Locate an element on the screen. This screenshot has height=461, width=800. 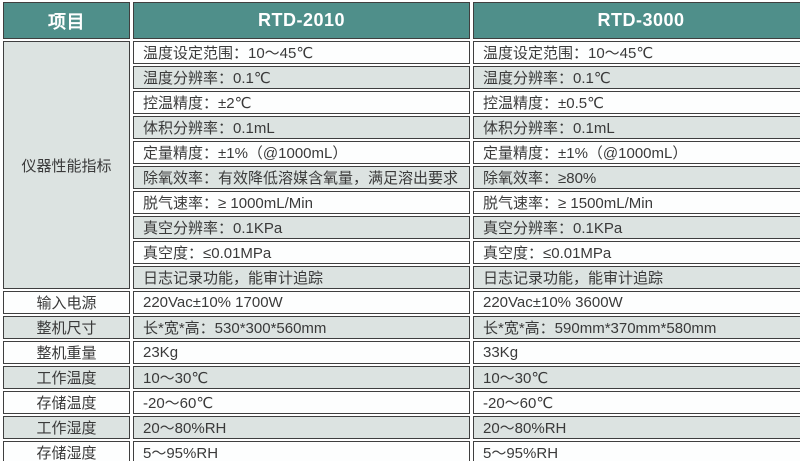
cell-degas-rate-b: 脱气速率：≥ 1500mL/Min is located at coordinates (636, 202).